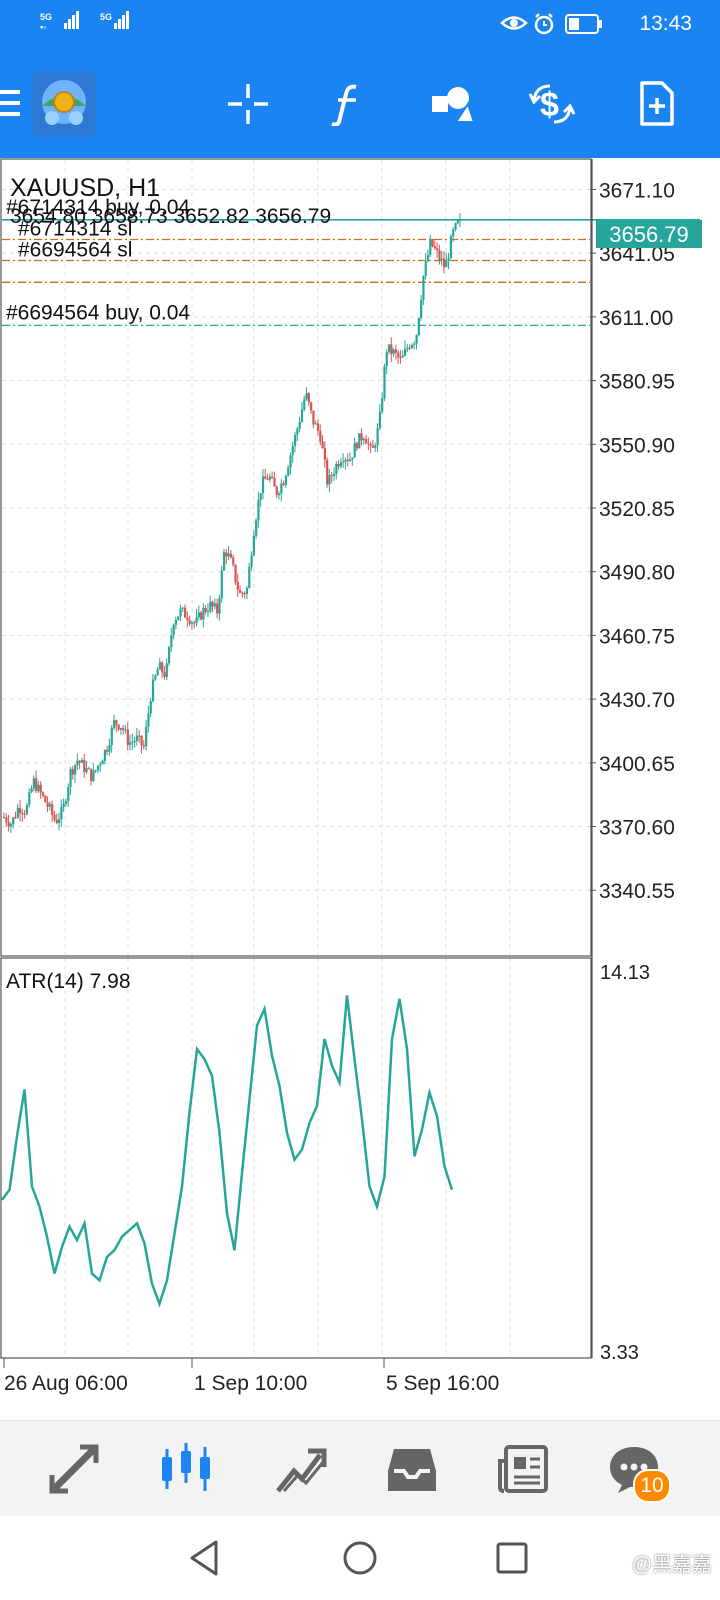  I want to click on home-icon, so click(360, 1558).